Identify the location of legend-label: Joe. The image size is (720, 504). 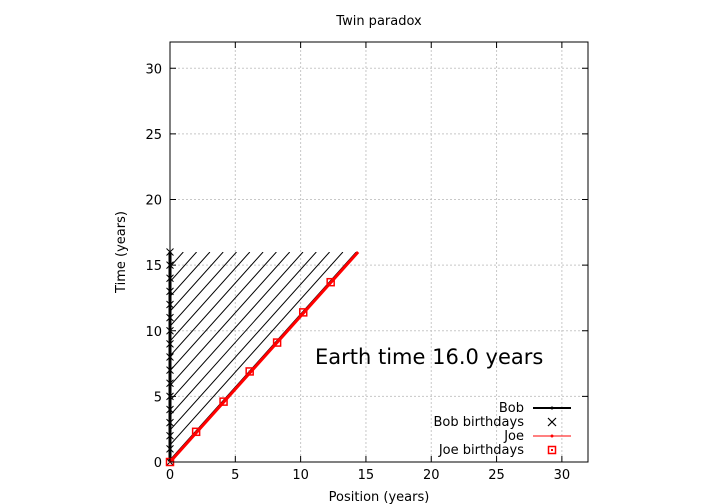
(513, 436).